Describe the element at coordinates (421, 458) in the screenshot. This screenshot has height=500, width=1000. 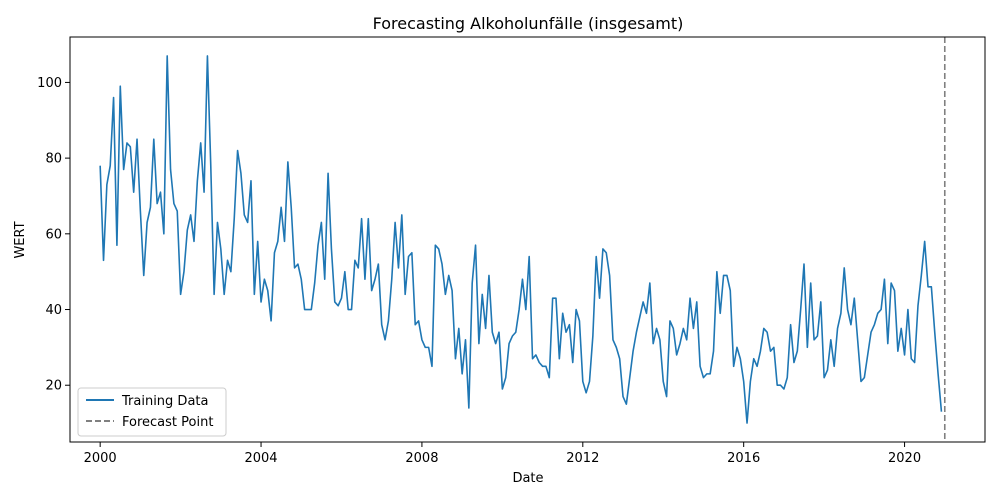
I see `x-tick-label: 2008` at that location.